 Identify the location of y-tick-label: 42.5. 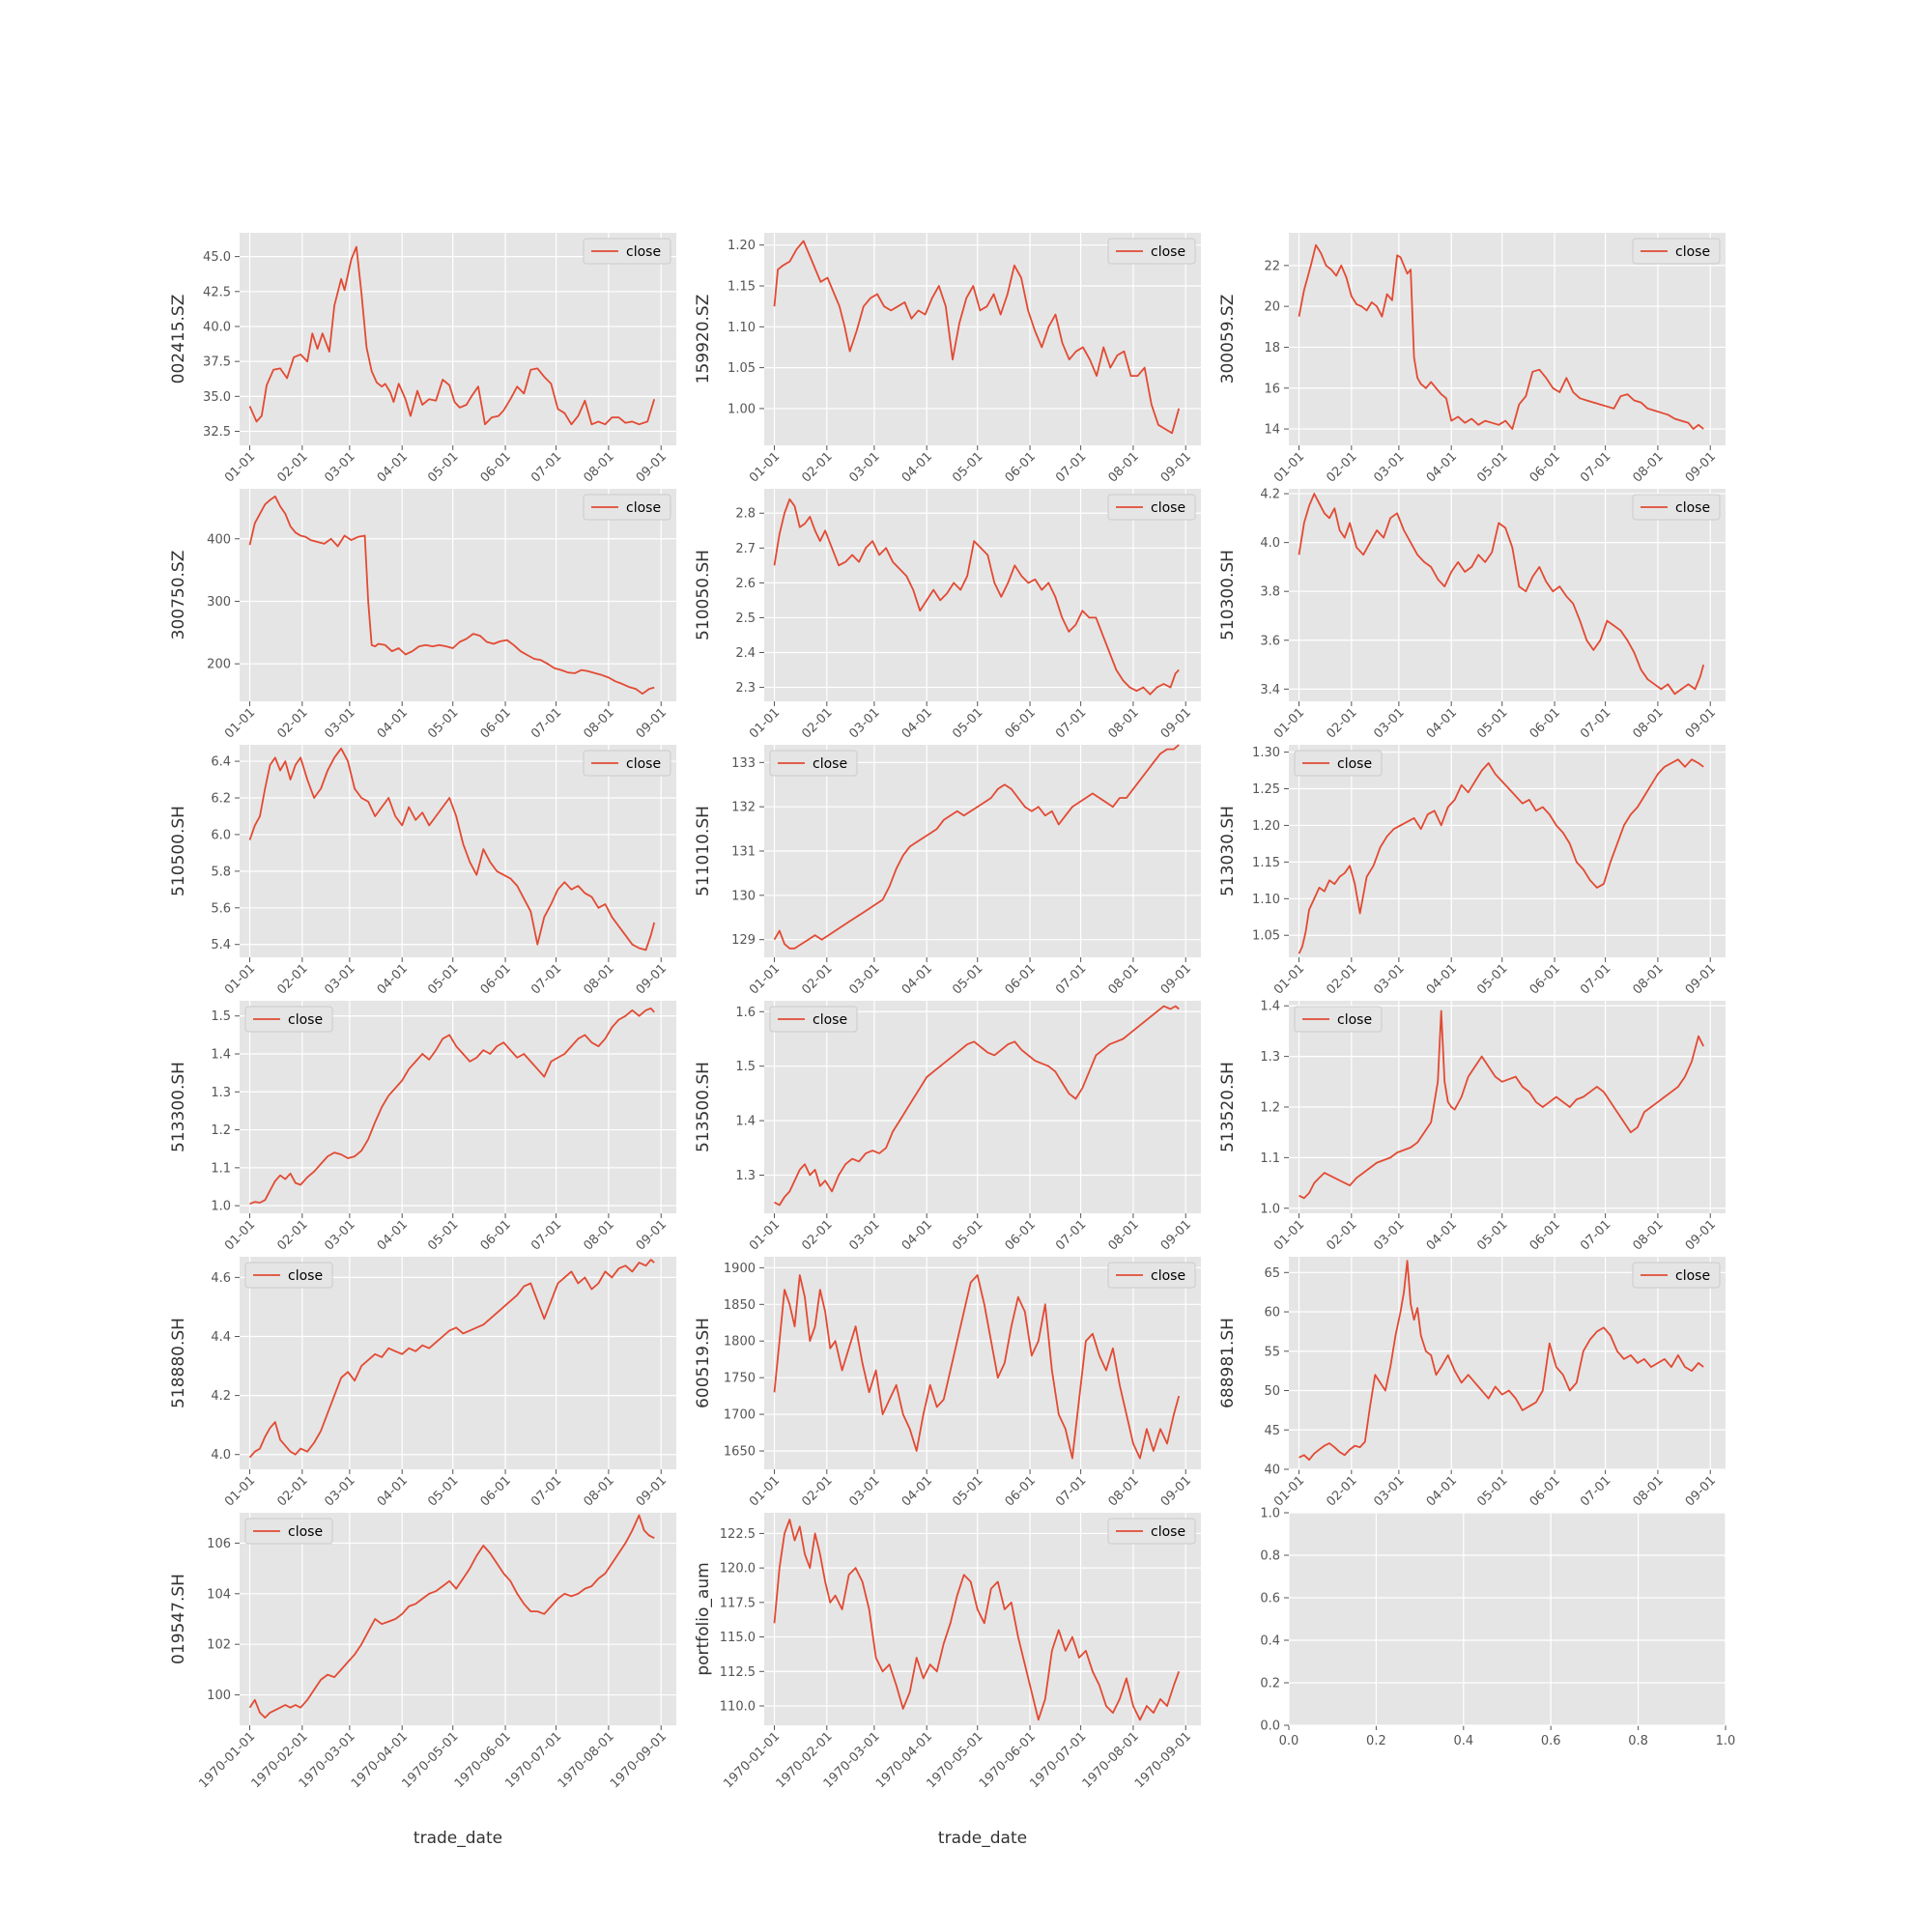
(217, 292).